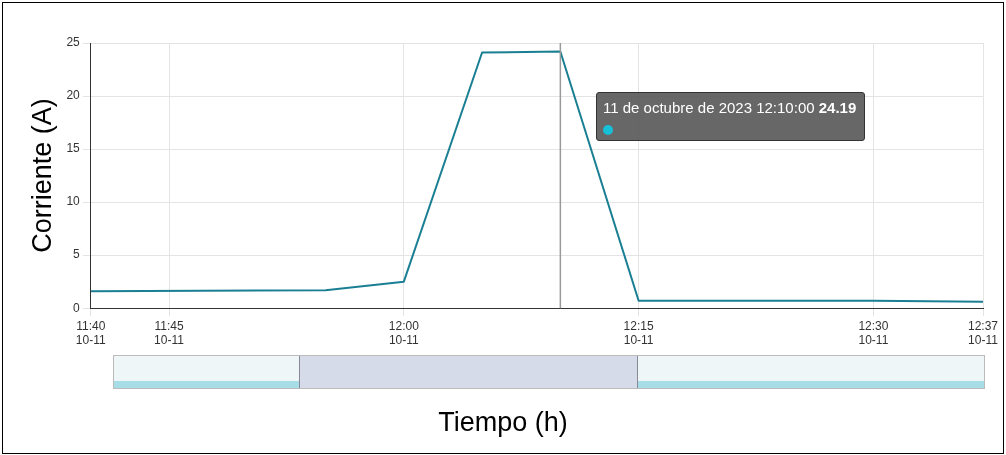 This screenshot has height=455, width=1006. Describe the element at coordinates (73, 42) in the screenshot. I see `y-tick-label: 25` at that location.